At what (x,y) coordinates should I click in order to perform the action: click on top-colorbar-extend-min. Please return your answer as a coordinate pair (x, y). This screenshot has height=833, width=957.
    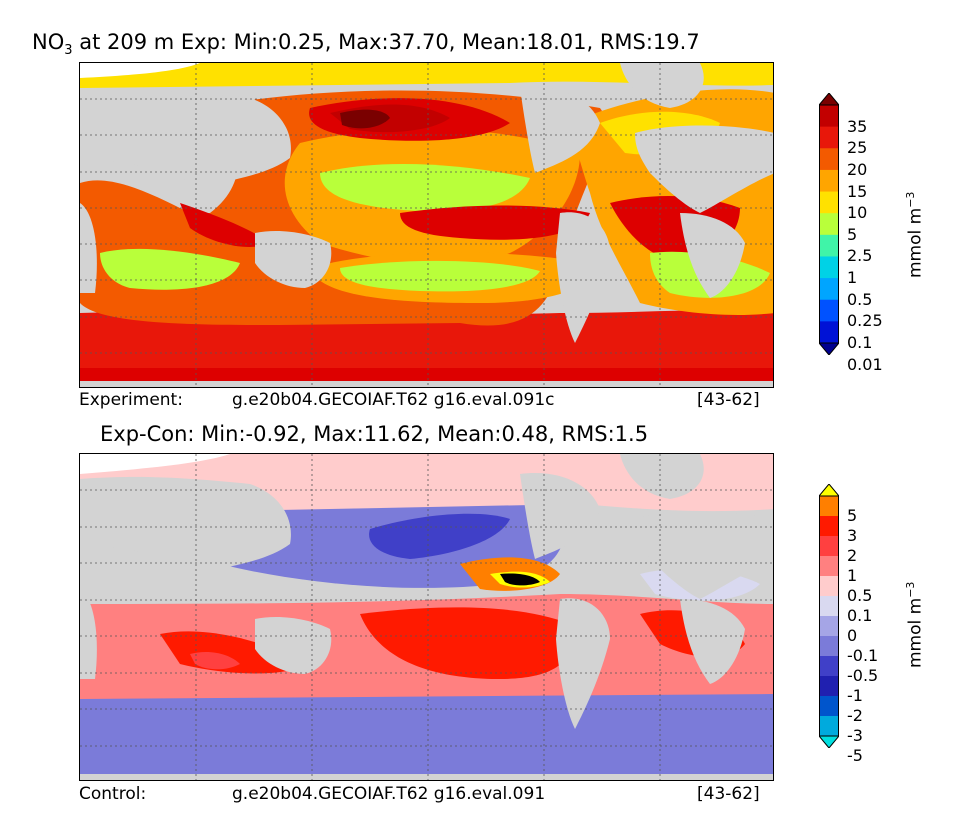
    Looking at the image, I should click on (829, 348).